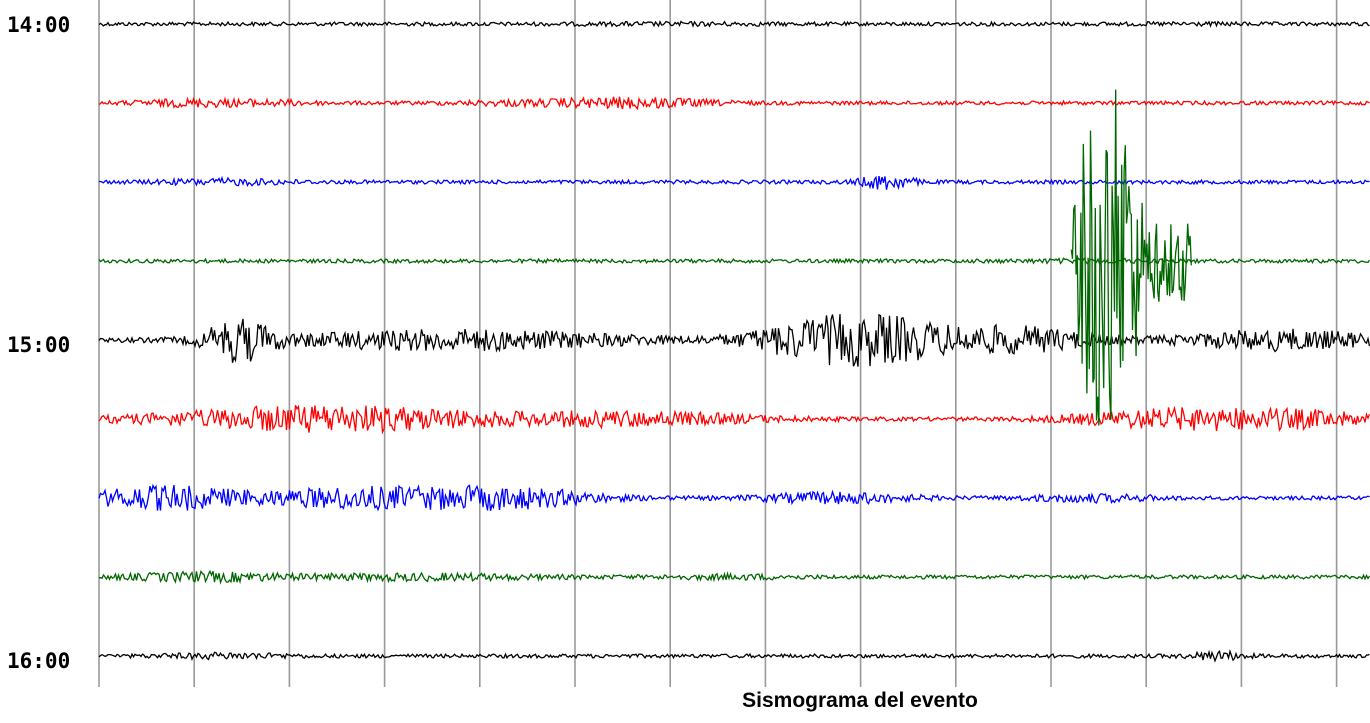  Describe the element at coordinates (38, 25) in the screenshot. I see `time-label-1400: 14:00` at that location.